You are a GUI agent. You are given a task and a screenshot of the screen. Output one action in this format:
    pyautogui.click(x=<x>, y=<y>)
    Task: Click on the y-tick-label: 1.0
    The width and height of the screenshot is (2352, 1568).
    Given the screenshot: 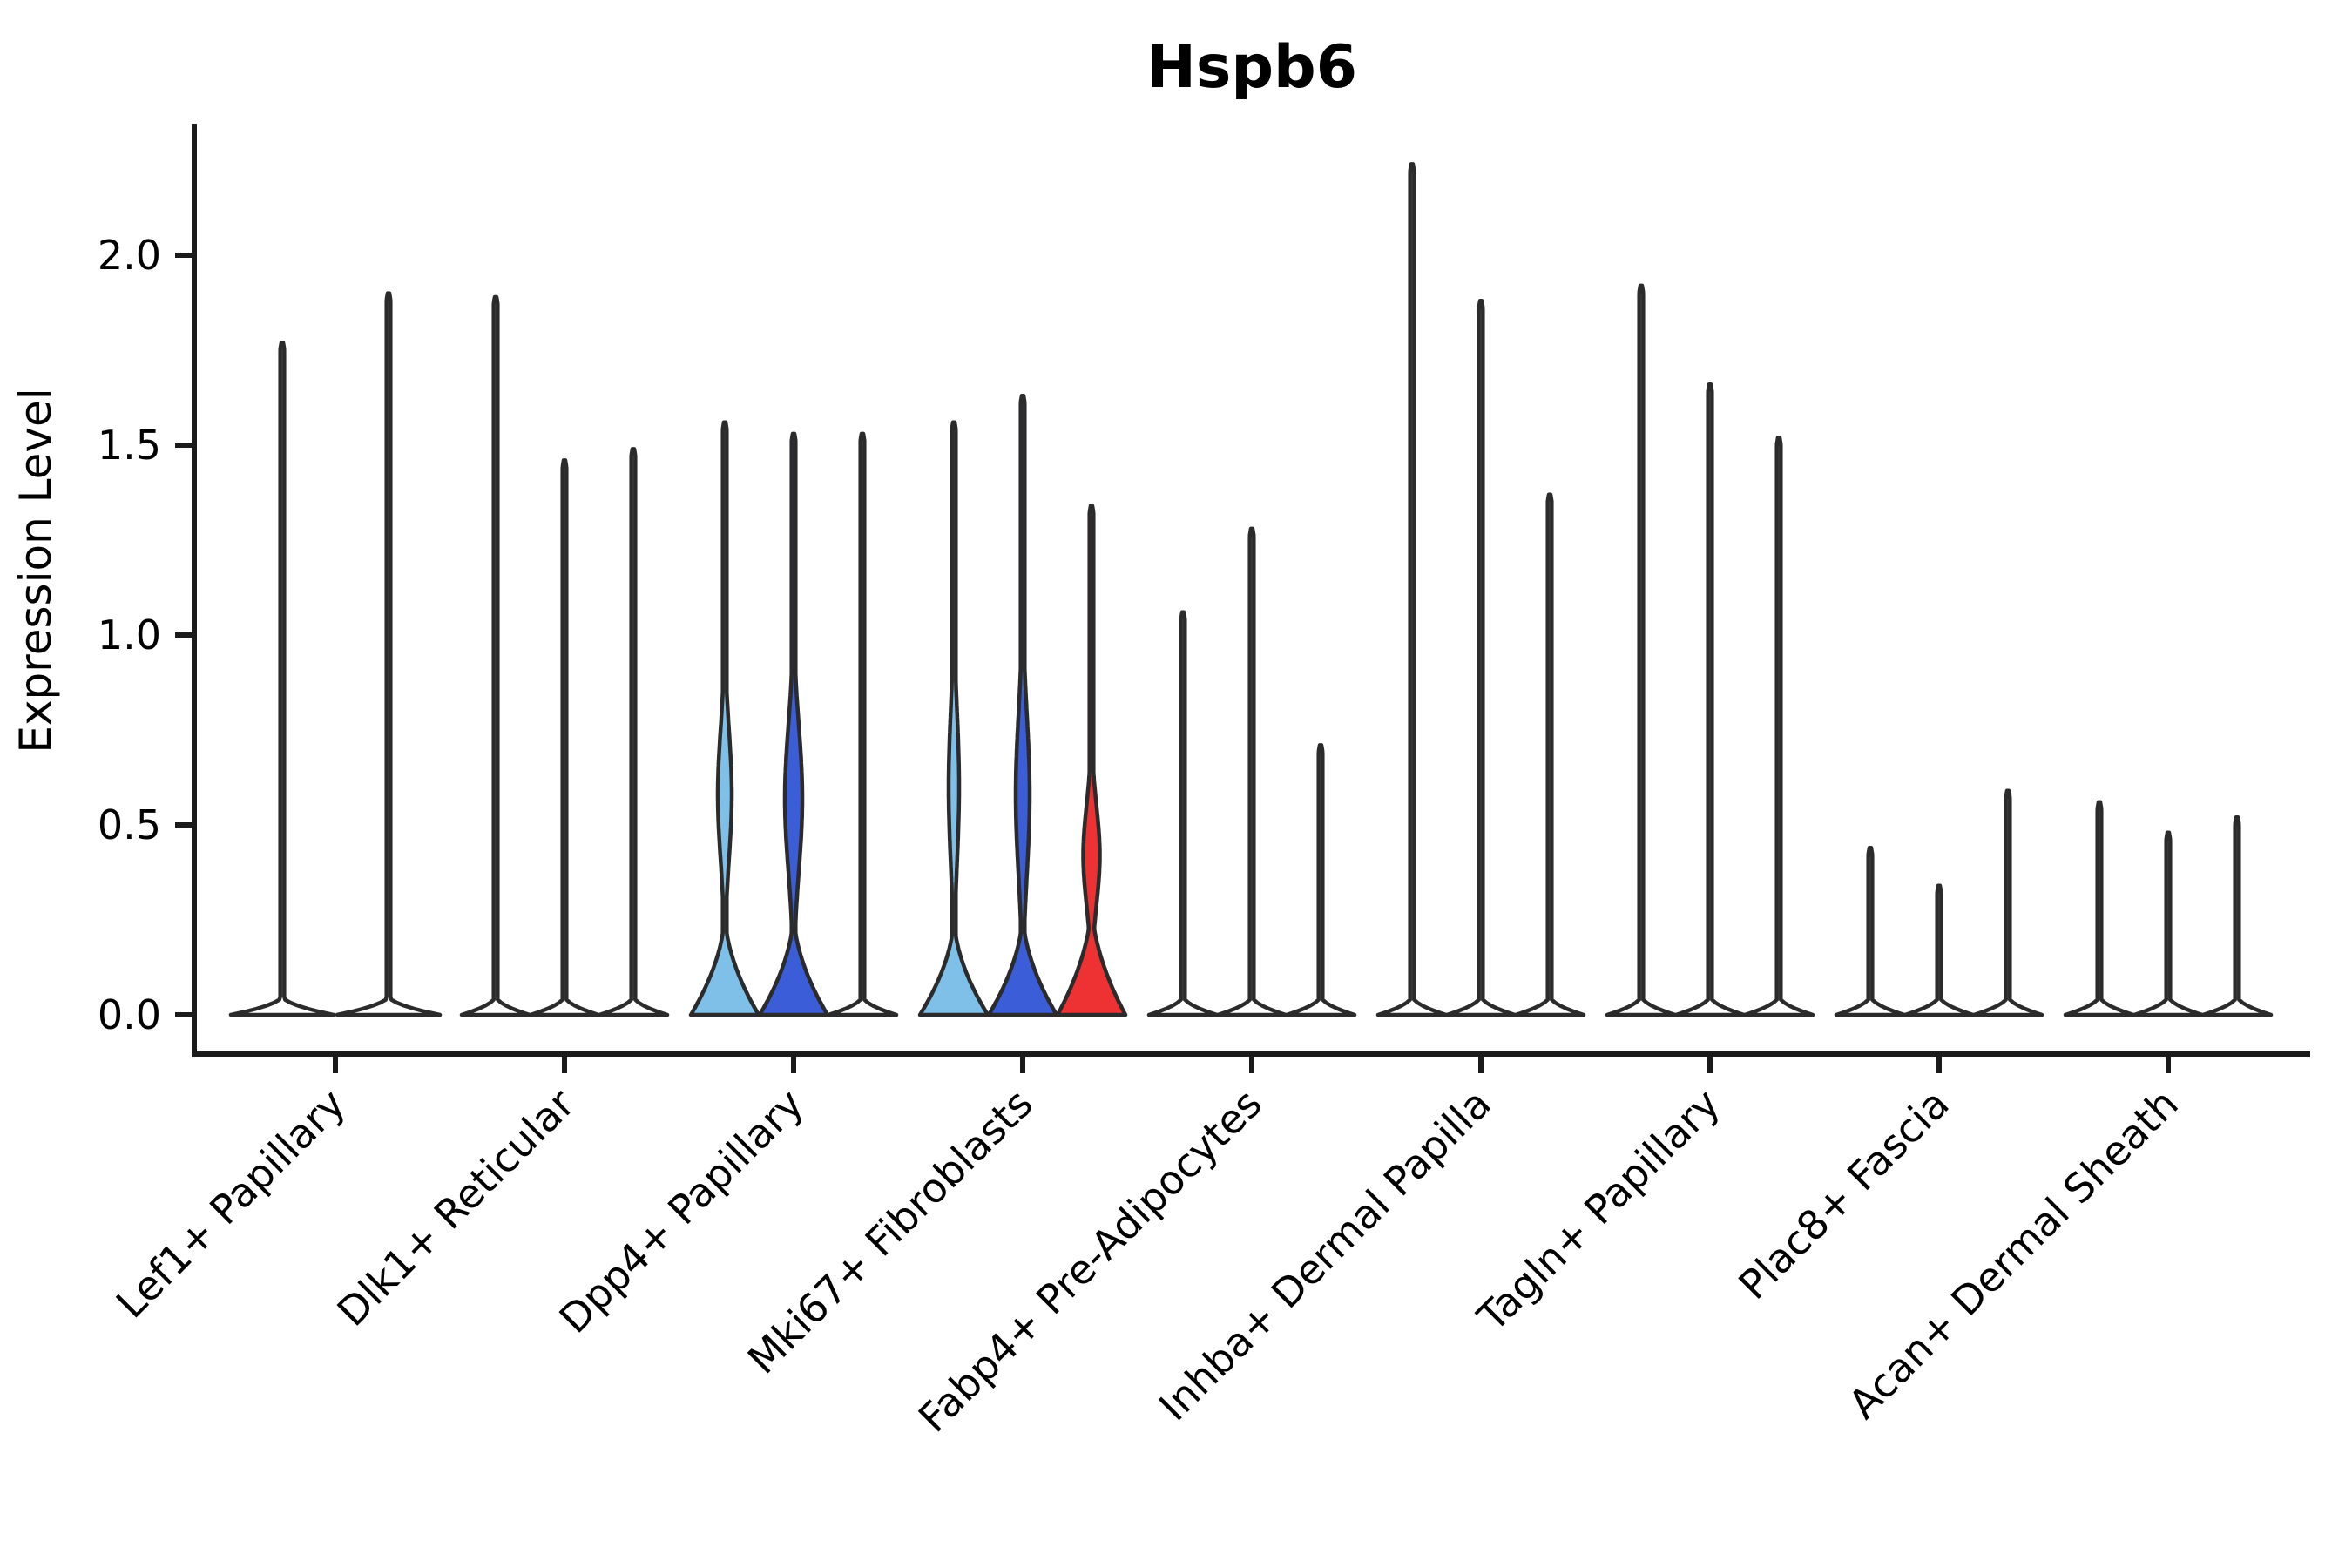 What is the action you would take?
    pyautogui.click(x=129, y=635)
    